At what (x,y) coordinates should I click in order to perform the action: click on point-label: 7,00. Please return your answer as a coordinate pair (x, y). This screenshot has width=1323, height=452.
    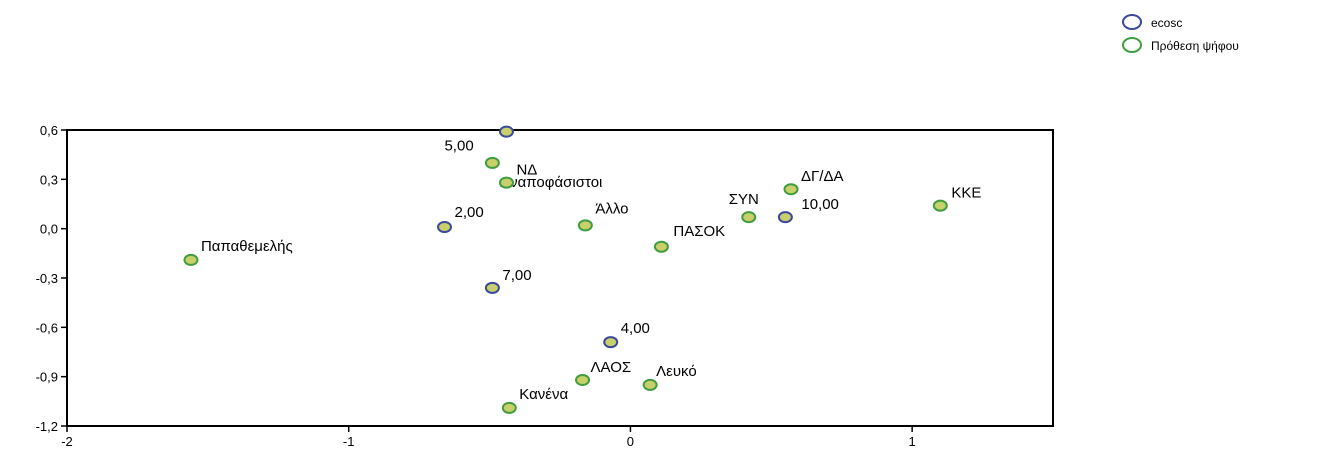
    Looking at the image, I should click on (516, 275).